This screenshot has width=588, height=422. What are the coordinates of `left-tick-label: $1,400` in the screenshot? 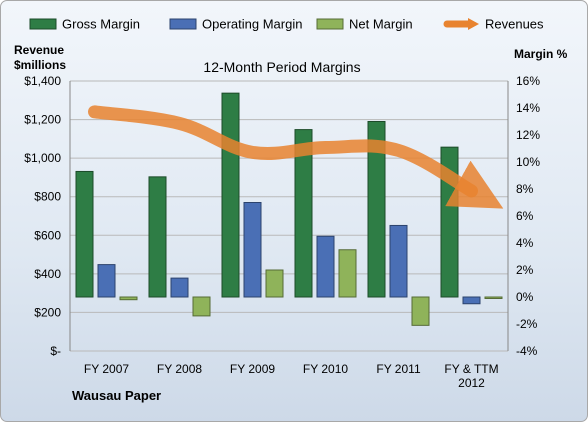 It's located at (42, 81).